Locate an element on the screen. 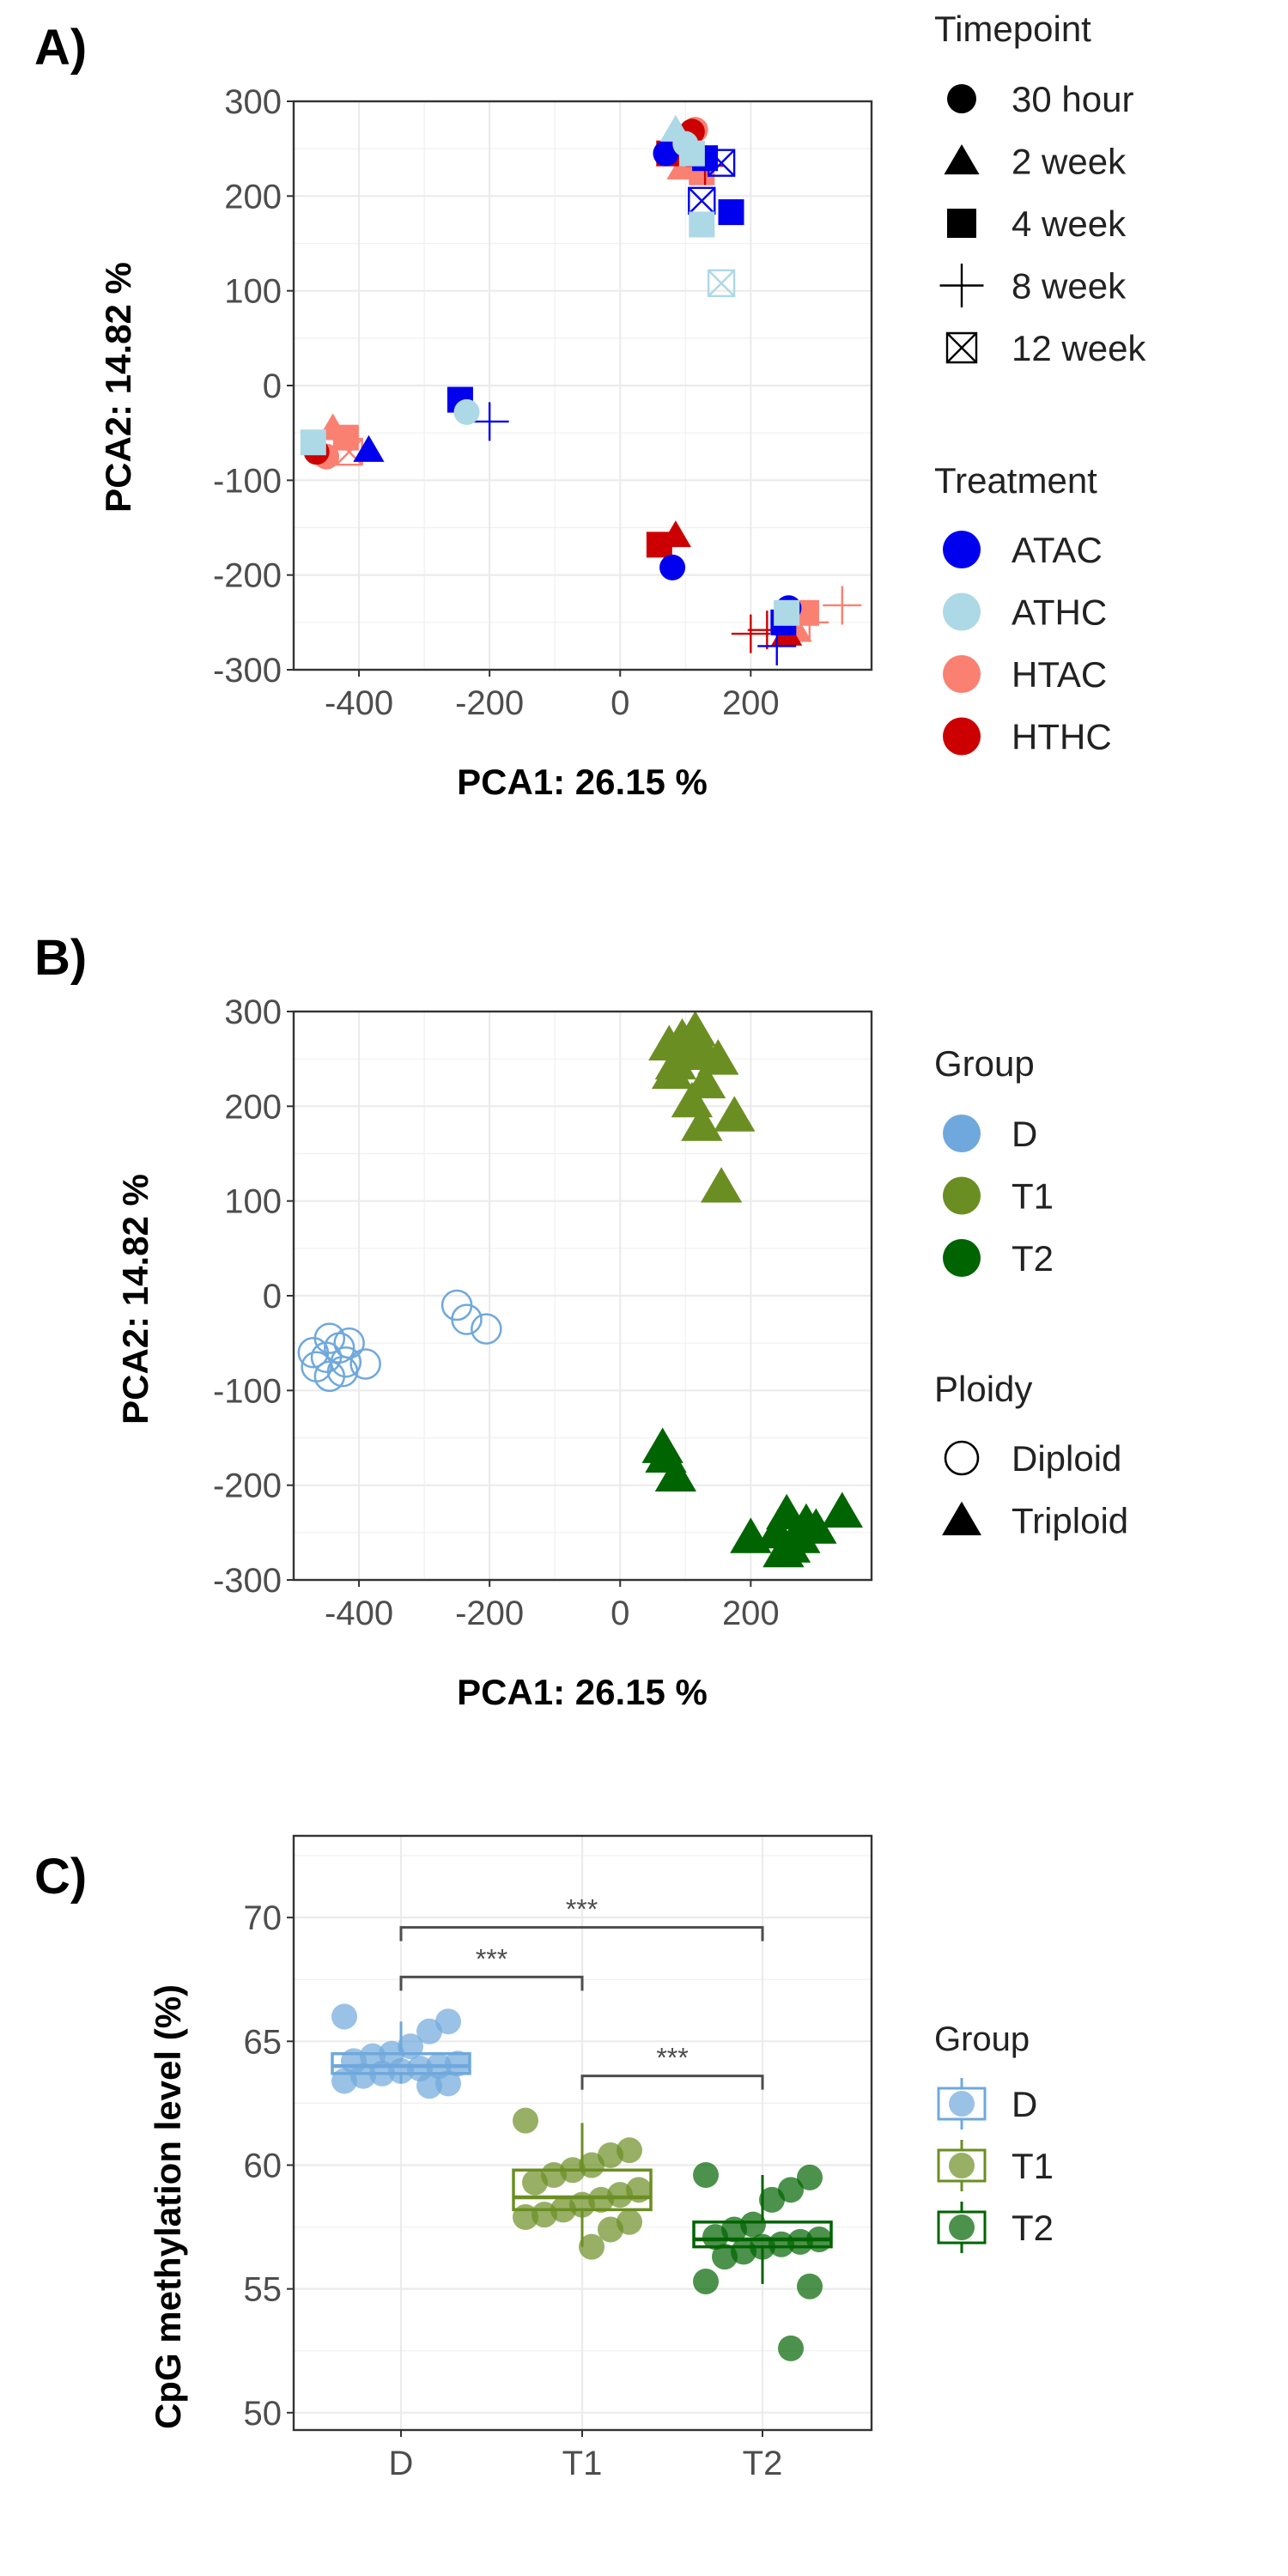 The width and height of the screenshot is (1288, 2576). legend-group-b-label: T1 is located at coordinates (1033, 1196).